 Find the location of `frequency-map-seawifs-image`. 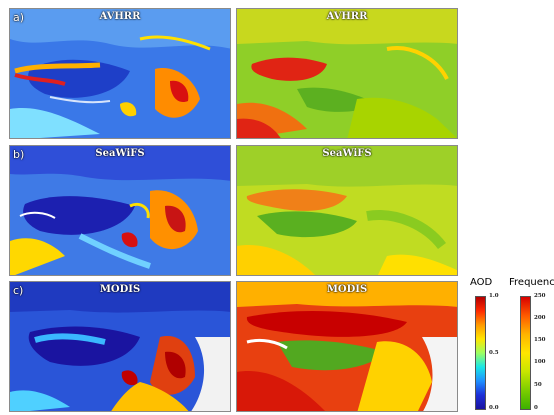

frequency-map-seawifs-image is located at coordinates (347, 210).